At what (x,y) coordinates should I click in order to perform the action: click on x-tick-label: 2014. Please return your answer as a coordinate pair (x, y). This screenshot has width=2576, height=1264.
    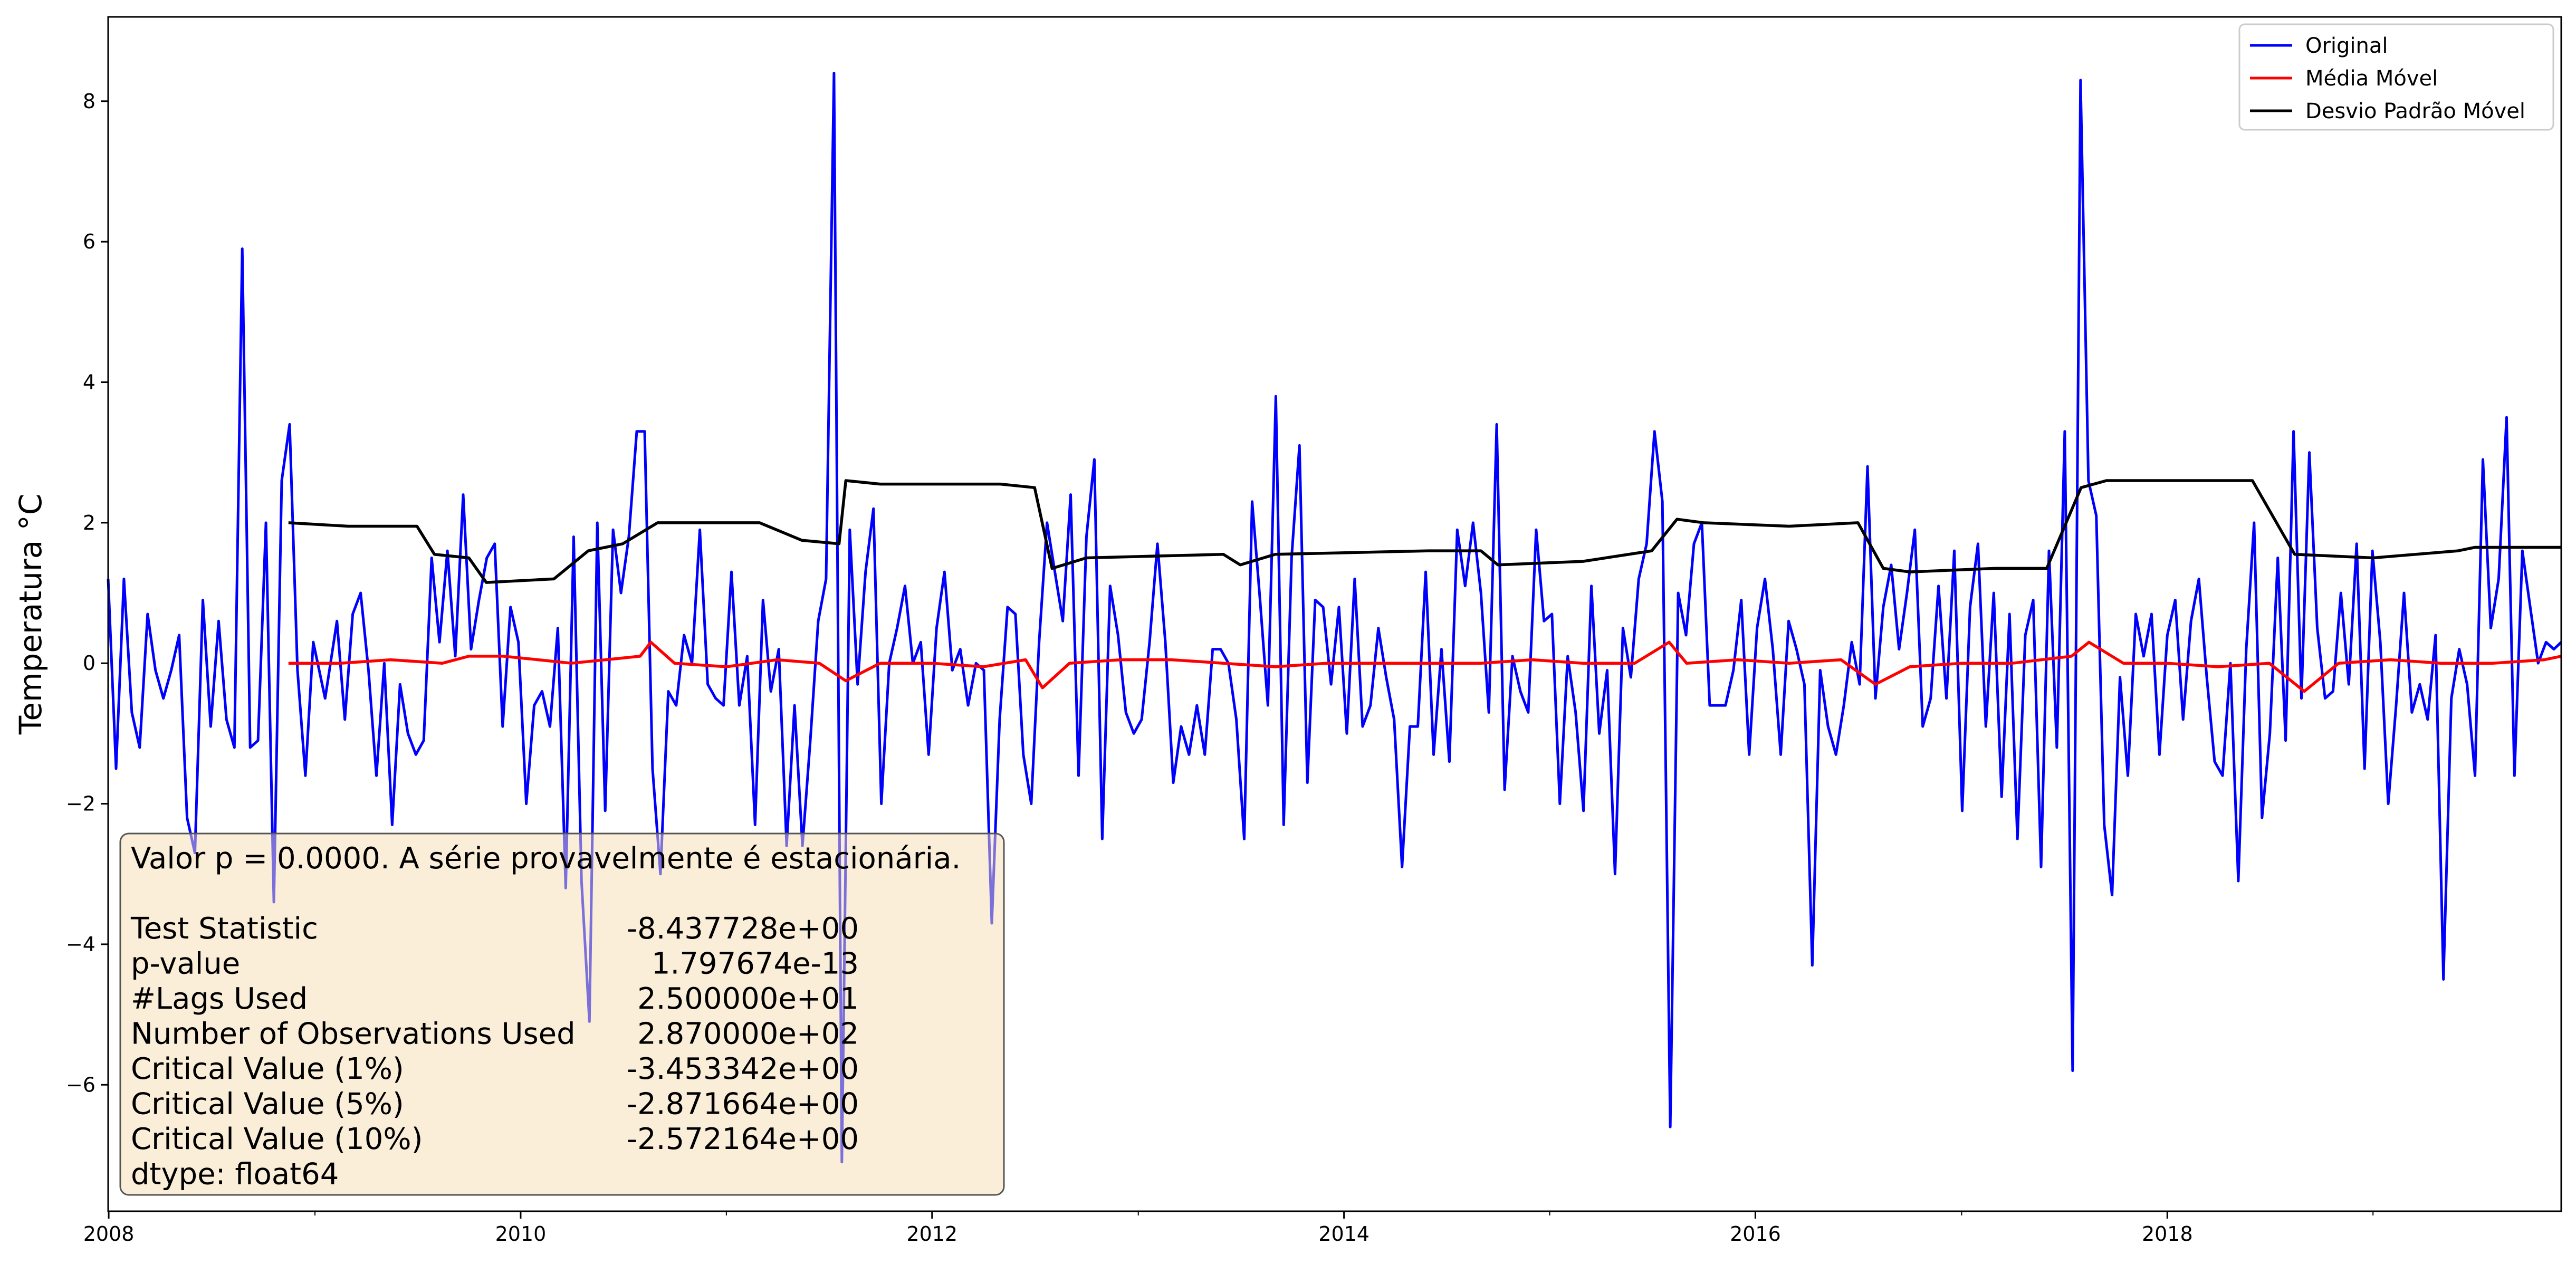
    Looking at the image, I should click on (1344, 1234).